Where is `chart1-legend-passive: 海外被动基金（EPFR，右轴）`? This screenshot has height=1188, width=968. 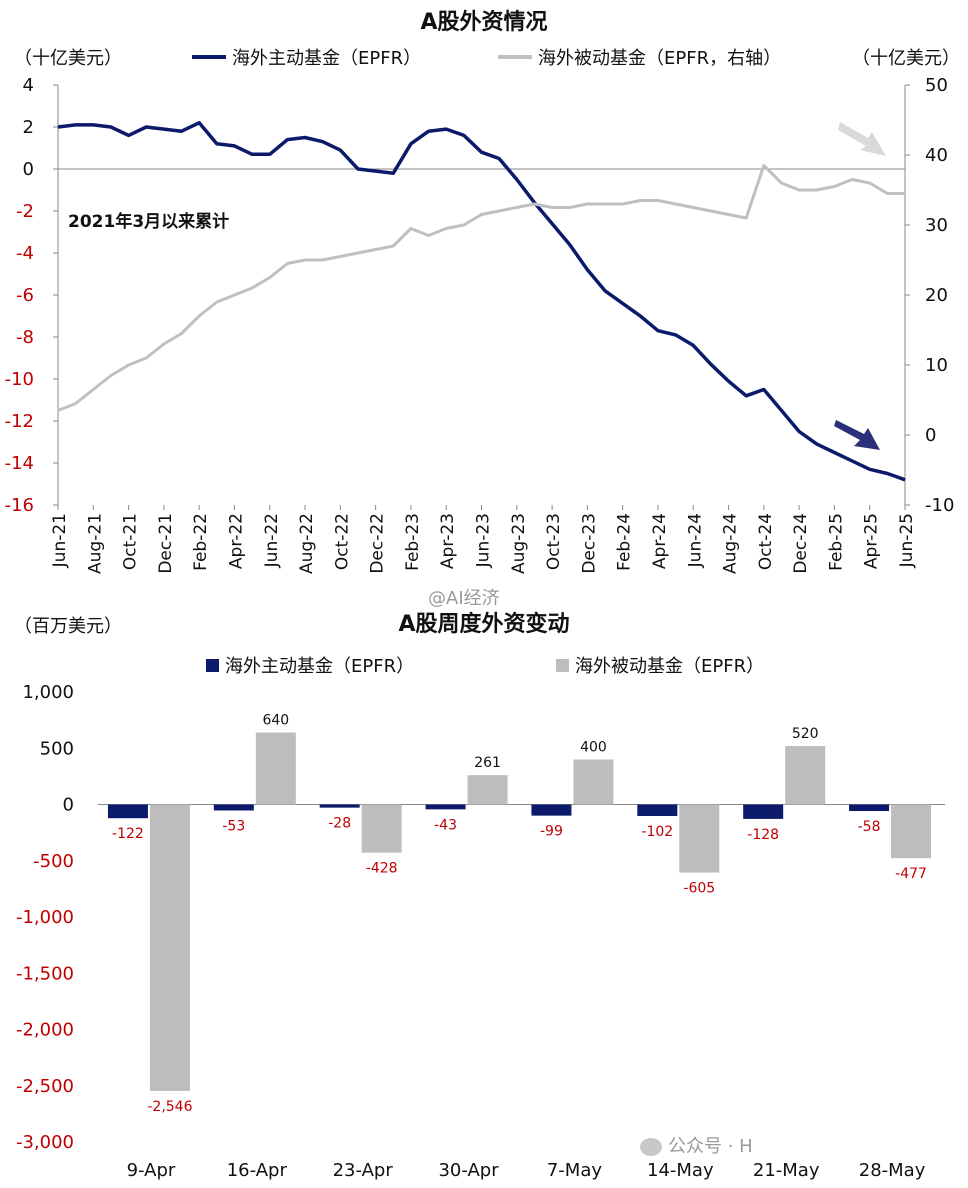
chart1-legend-passive: 海外被动基金（EPFR，右轴） is located at coordinates (639, 57).